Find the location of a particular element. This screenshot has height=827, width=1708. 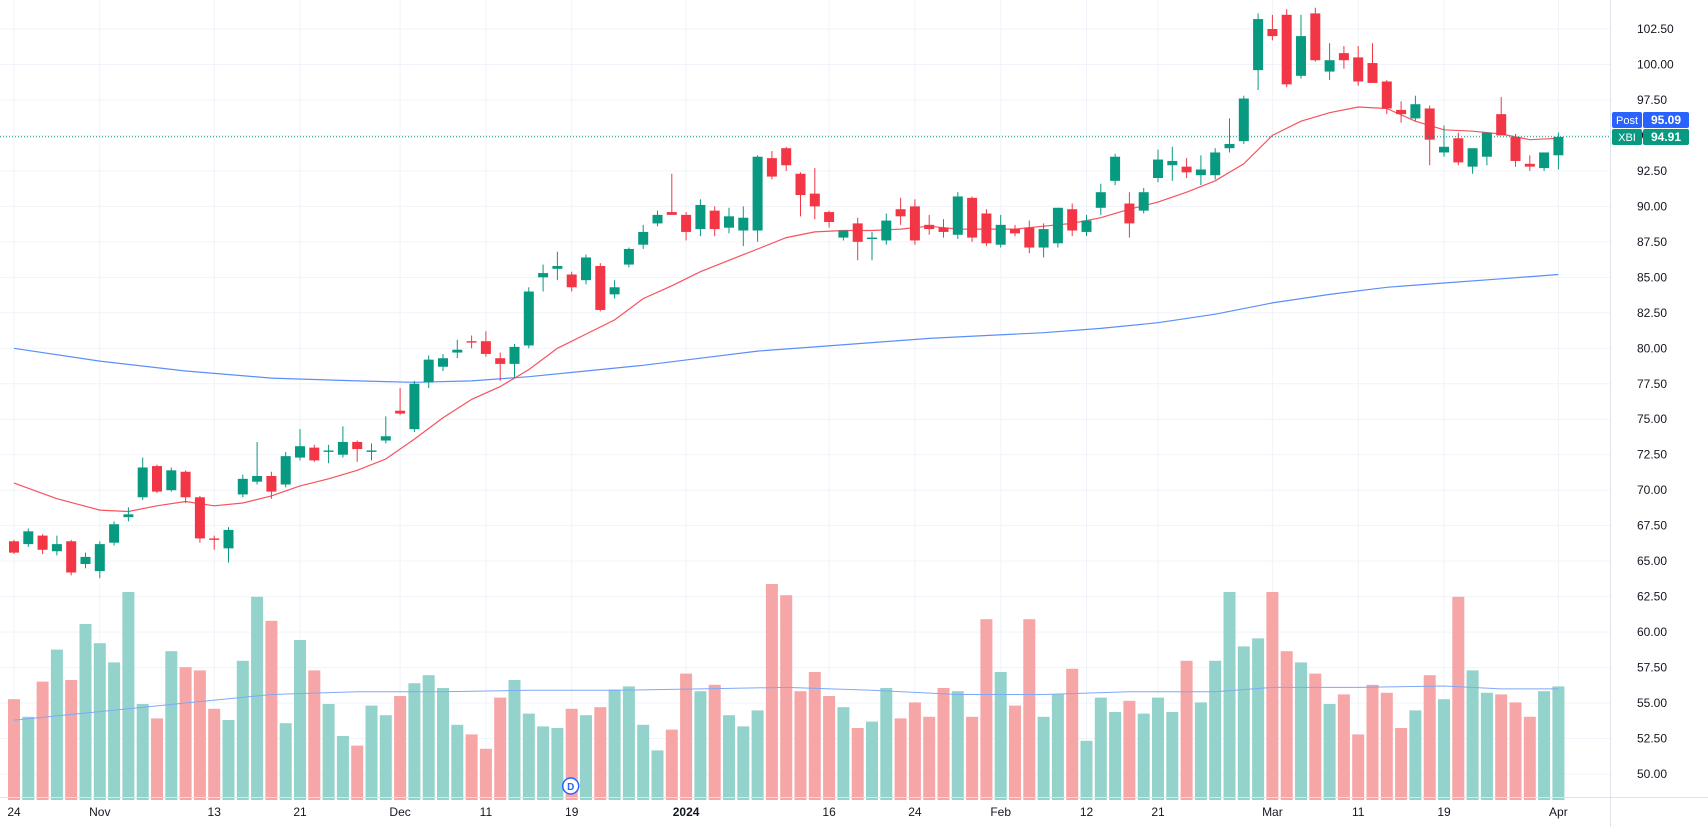

price-axis-label: 90.00 is located at coordinates (1652, 206).